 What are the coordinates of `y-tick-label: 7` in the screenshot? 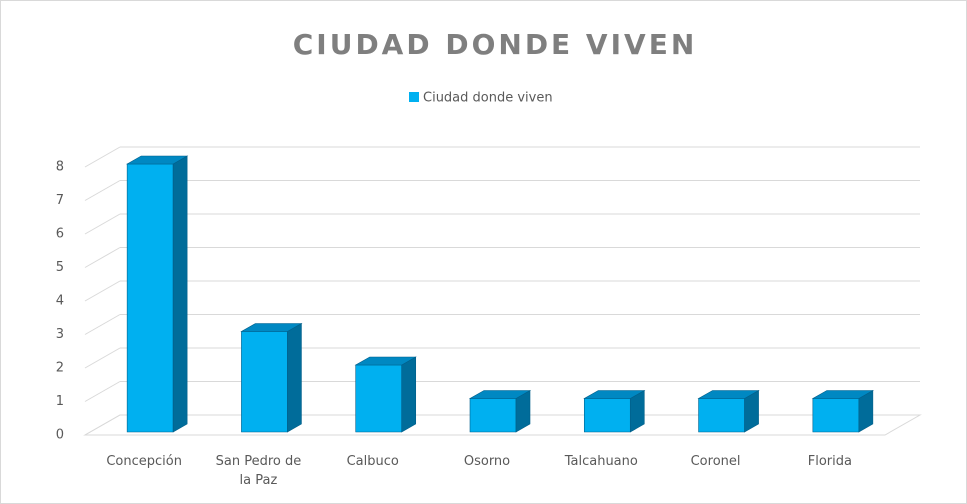 It's located at (60, 200).